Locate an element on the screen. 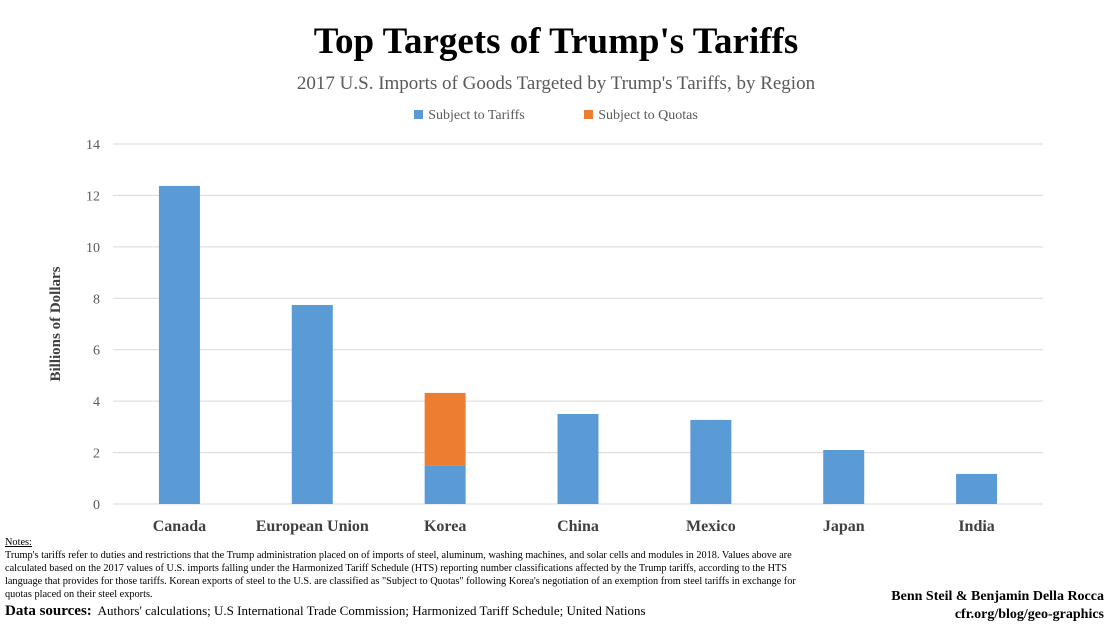  credit-authors: Benn Steil & Benjamin Della Rocca is located at coordinates (997, 596).